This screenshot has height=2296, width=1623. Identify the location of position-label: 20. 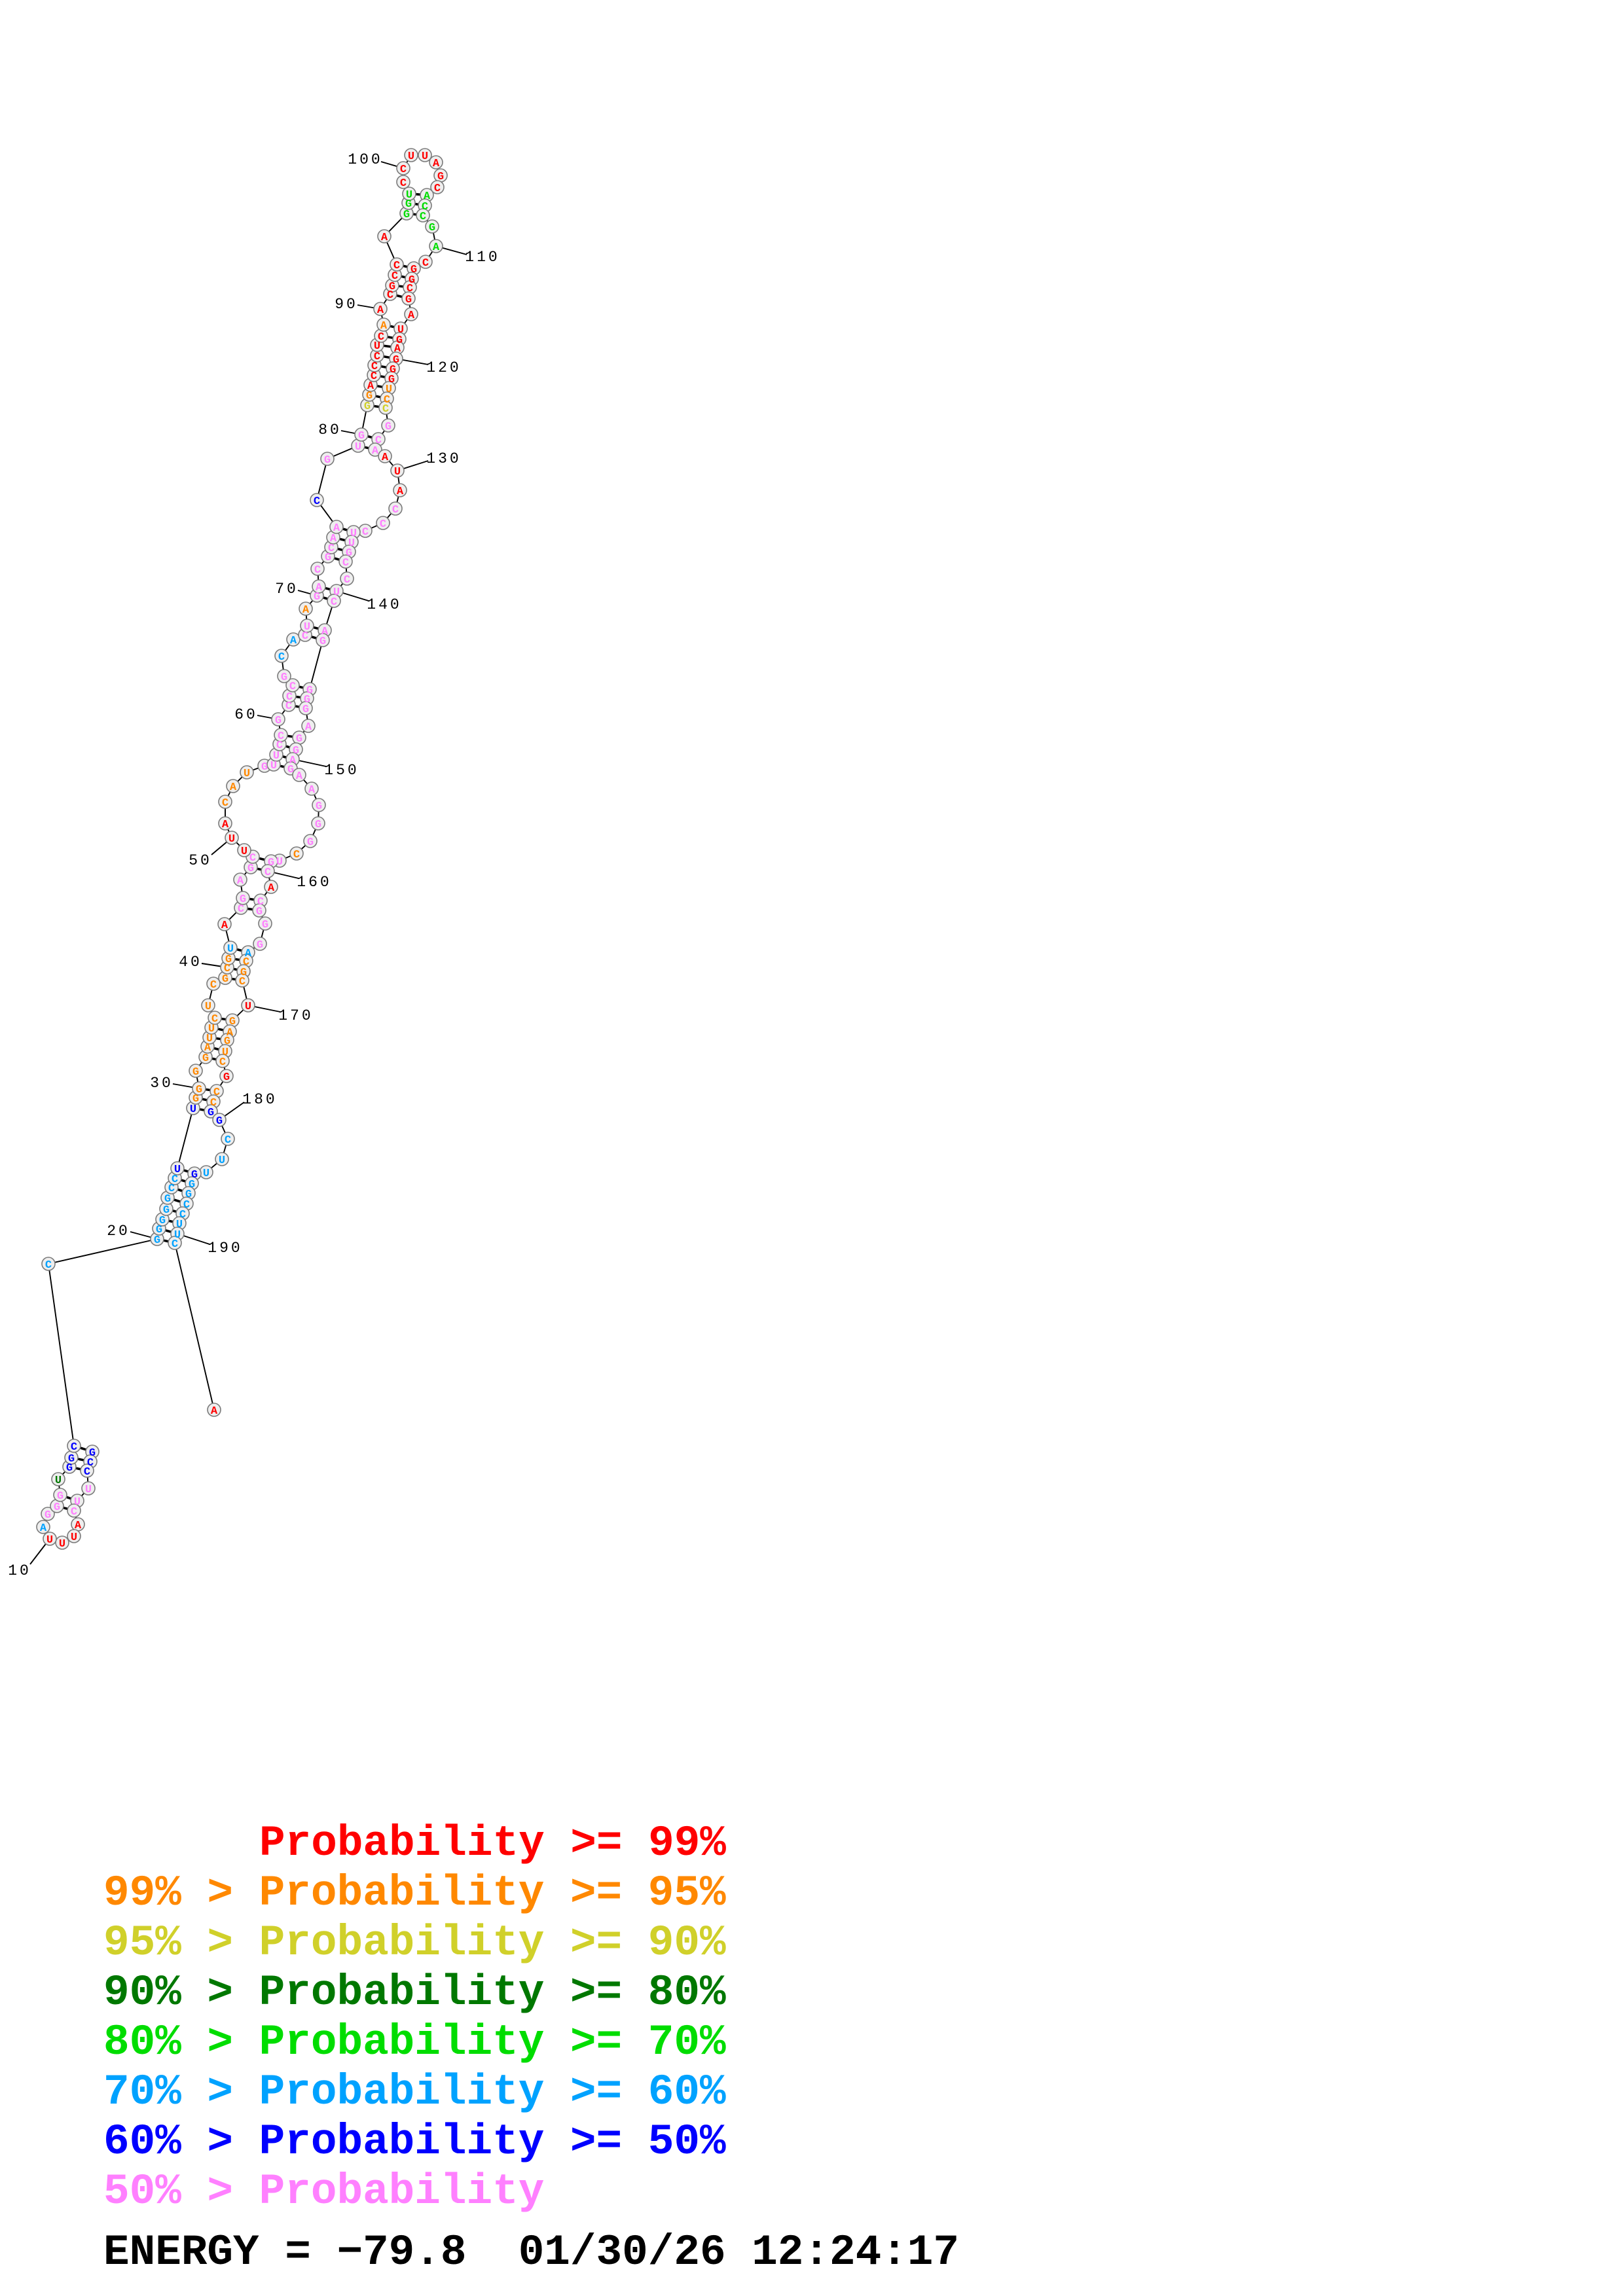
(118, 1231).